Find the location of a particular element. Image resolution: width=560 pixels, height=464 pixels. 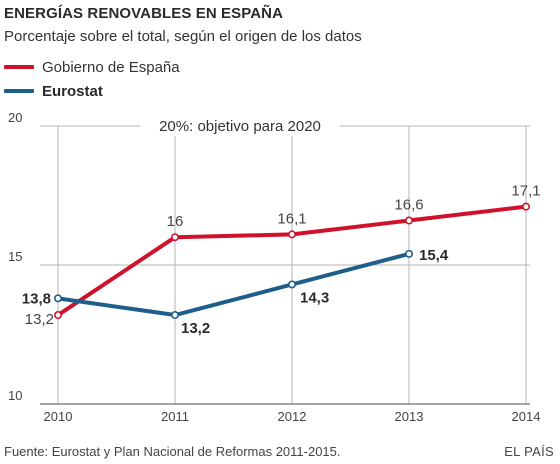

data-point-gobierno-2014 is located at coordinates (525, 206).